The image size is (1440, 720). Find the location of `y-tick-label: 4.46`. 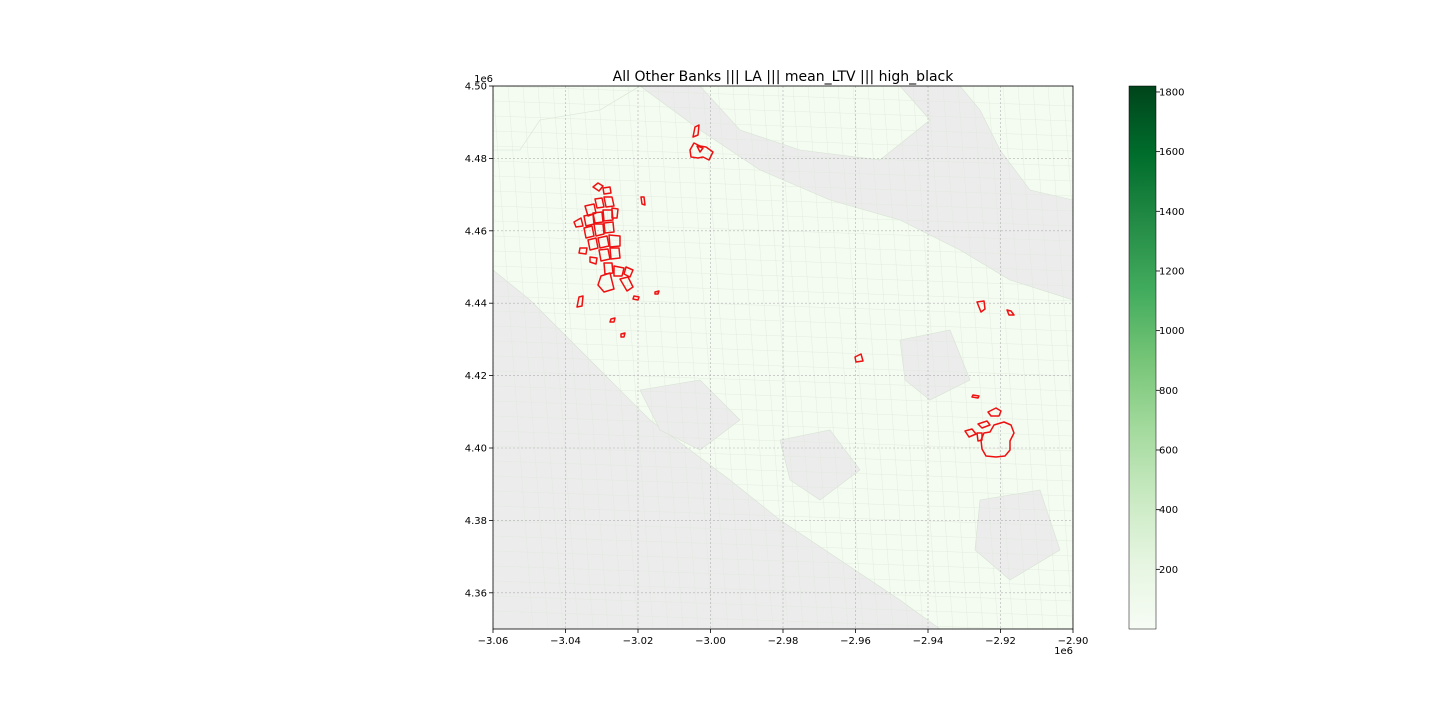

y-tick-label: 4.46 is located at coordinates (476, 231).